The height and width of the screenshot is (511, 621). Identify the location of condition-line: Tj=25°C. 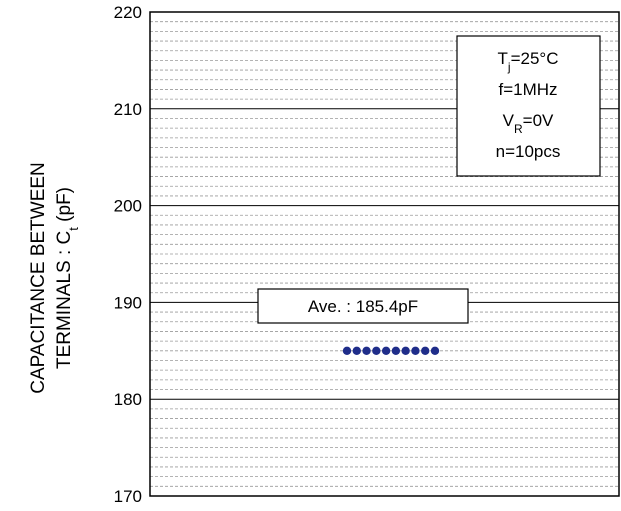
(528, 61).